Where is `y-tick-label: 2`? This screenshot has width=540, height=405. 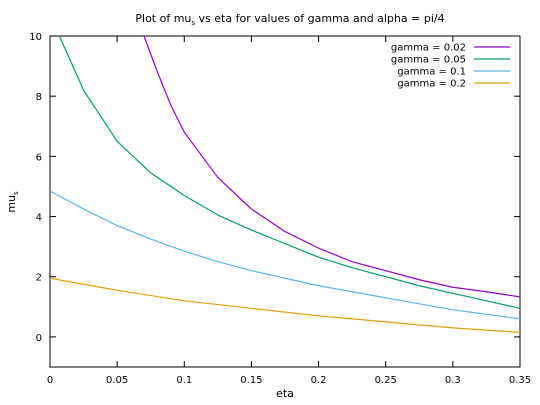 y-tick-label: 2 is located at coordinates (39, 278).